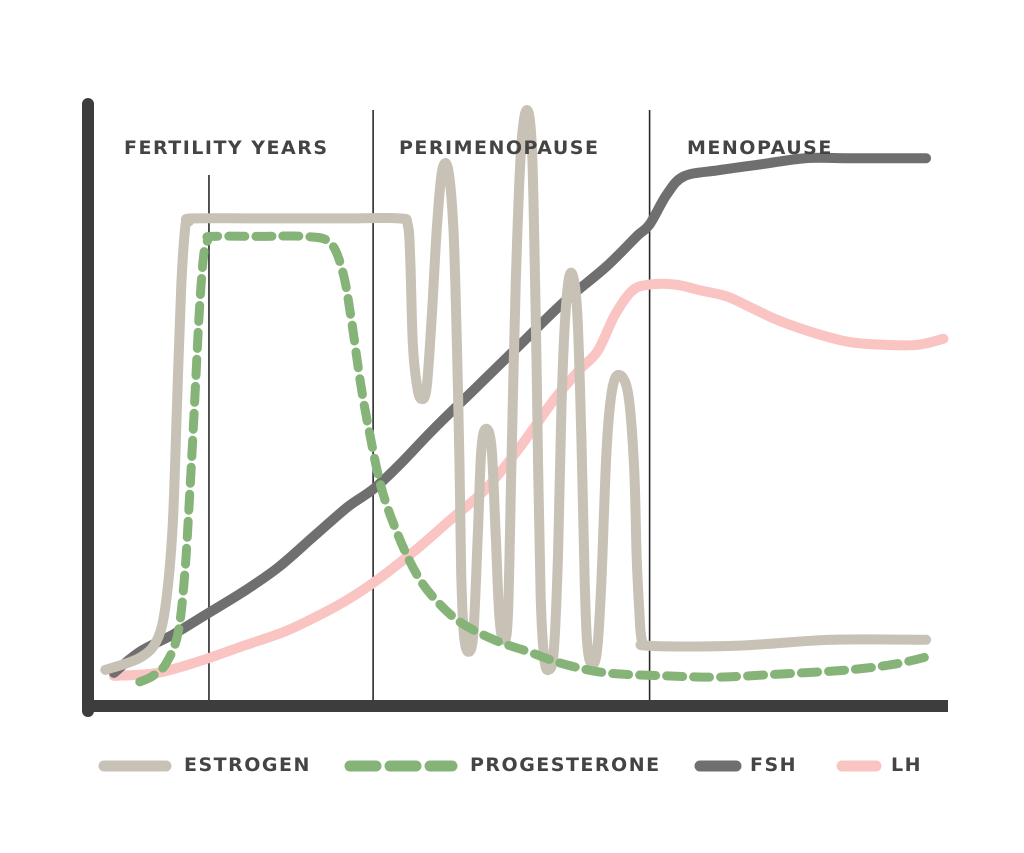 The image size is (1024, 853). Describe the element at coordinates (499, 148) in the screenshot. I see `phase-label-perimenopause: PERIMENOPAUSE` at that location.